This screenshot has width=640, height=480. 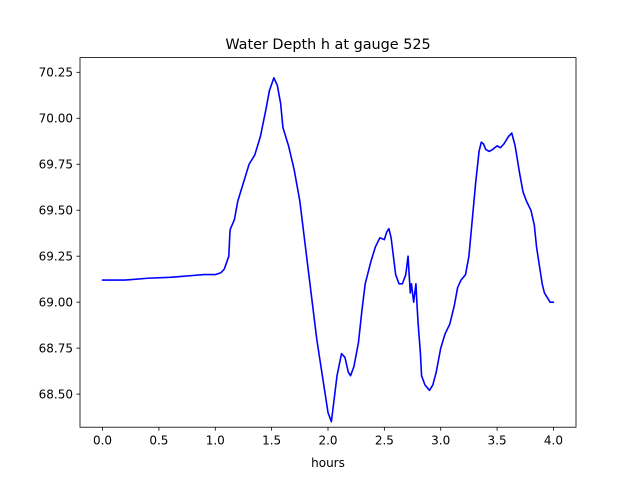 What do you see at coordinates (384, 441) in the screenshot?
I see `x-tick-label: 2.5` at bounding box center [384, 441].